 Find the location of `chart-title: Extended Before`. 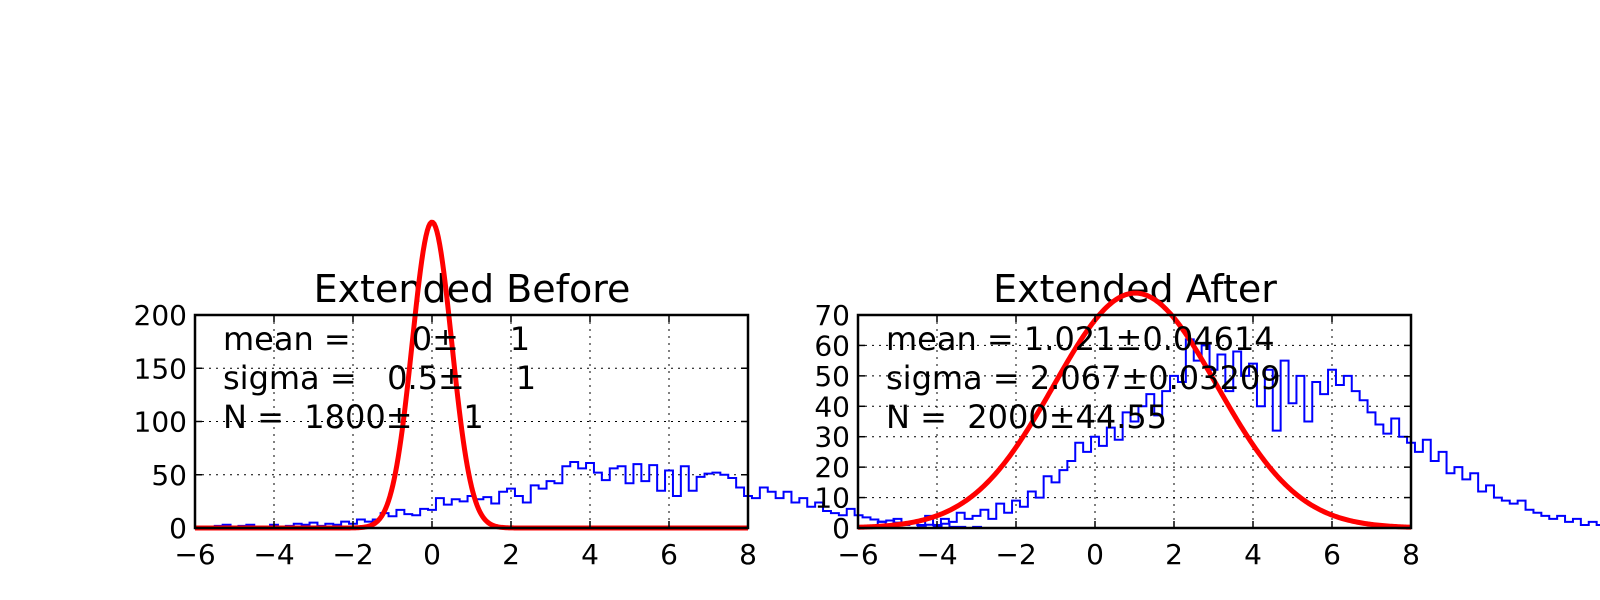

chart-title: Extended Before is located at coordinates (472, 289).